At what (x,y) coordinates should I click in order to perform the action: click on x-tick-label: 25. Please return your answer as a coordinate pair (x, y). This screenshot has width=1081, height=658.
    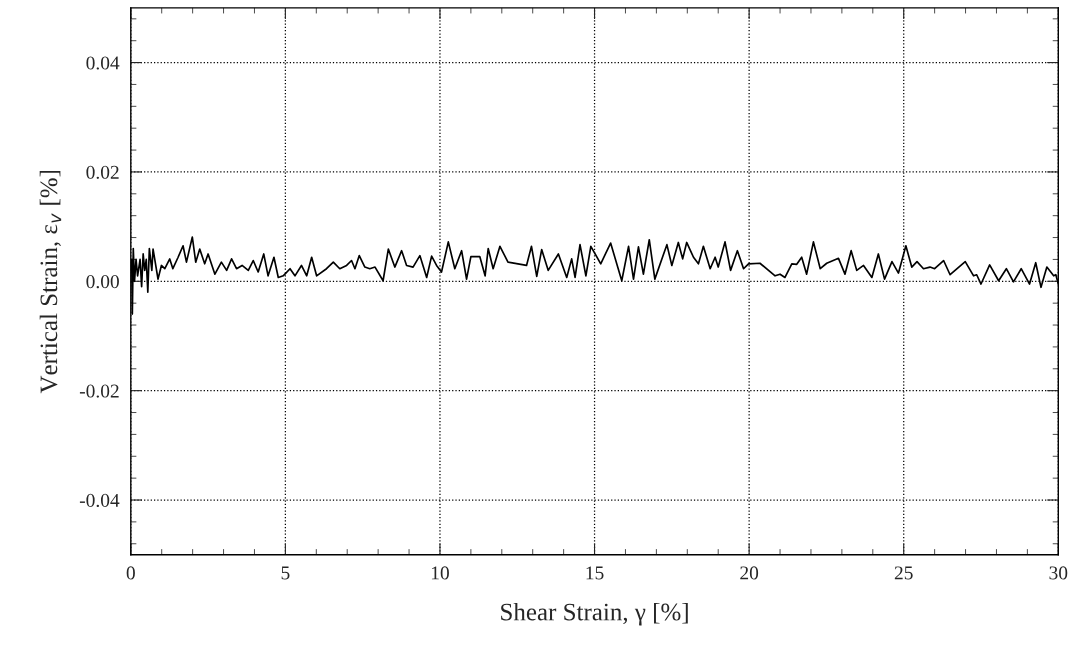
    Looking at the image, I should click on (903, 573).